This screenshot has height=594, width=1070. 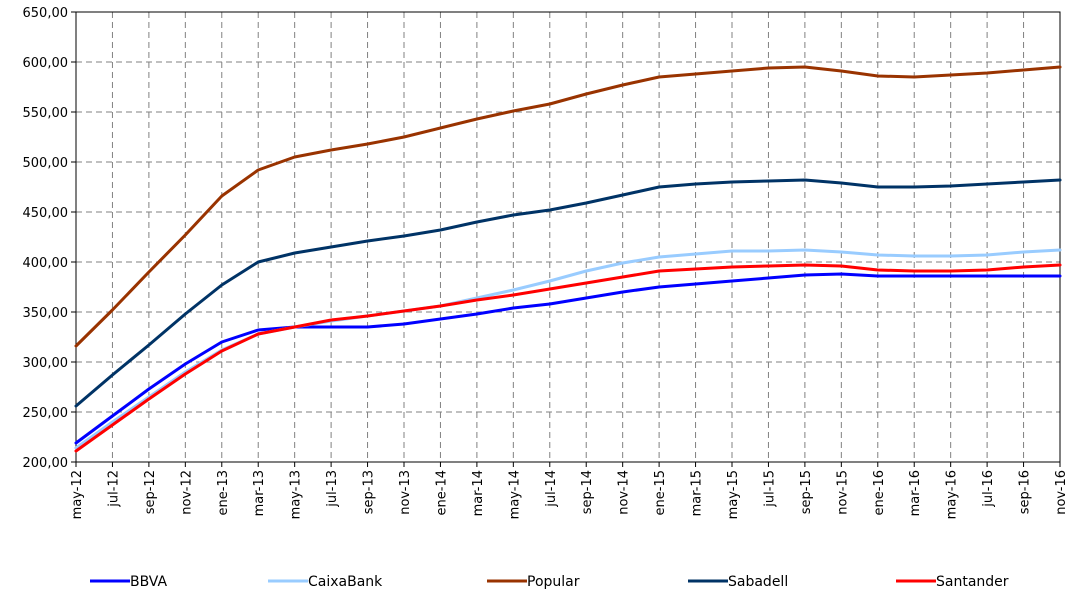 What do you see at coordinates (296, 494) in the screenshot?
I see `x-tick-label: may-13` at bounding box center [296, 494].